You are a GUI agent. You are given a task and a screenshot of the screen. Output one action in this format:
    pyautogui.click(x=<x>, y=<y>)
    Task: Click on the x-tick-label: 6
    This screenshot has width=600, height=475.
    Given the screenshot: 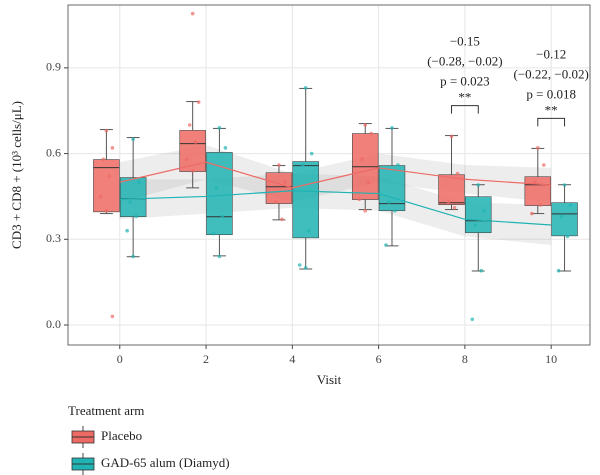 What is the action you would take?
    pyautogui.click(x=379, y=359)
    